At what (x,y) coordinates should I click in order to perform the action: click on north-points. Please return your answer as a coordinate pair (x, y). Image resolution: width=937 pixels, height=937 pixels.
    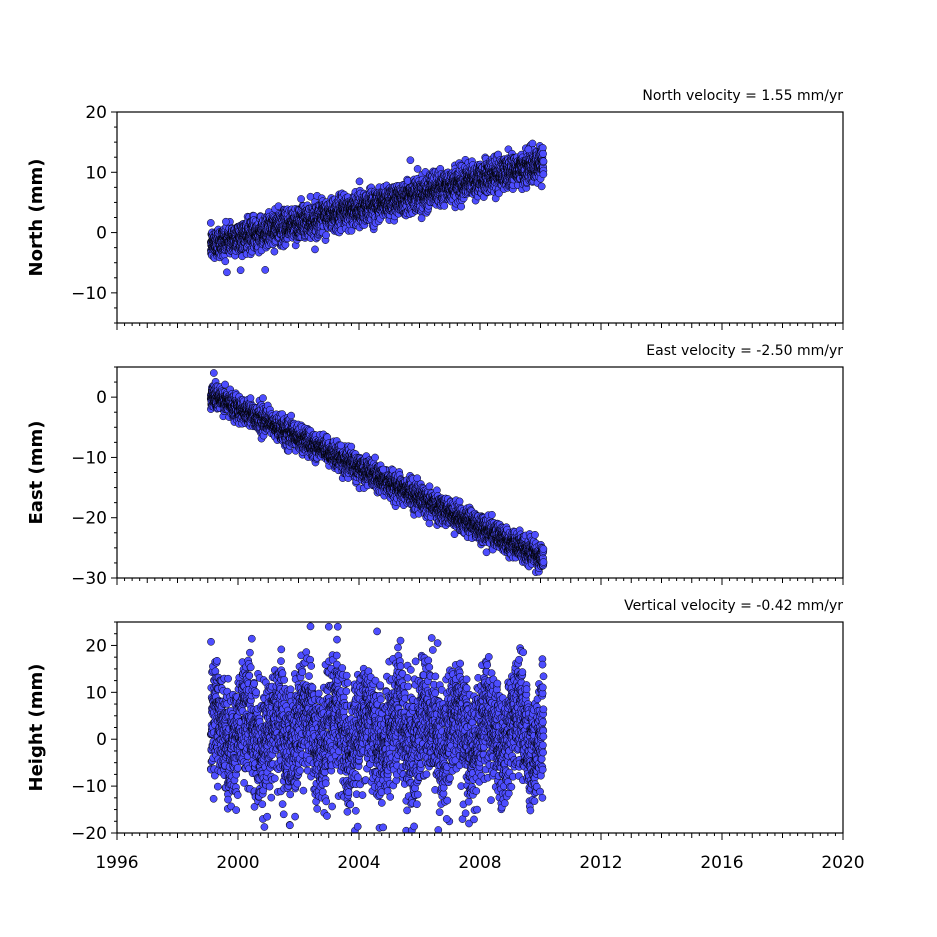
    Looking at the image, I should click on (377, 208).